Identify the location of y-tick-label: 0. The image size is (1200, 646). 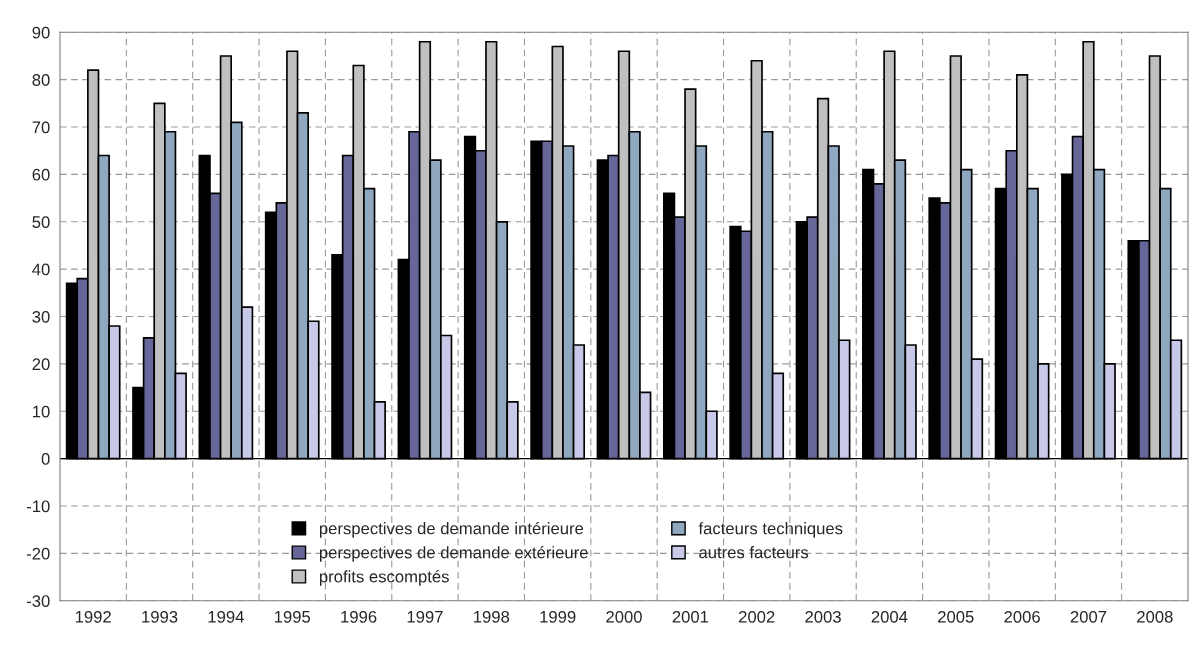
(45, 459).